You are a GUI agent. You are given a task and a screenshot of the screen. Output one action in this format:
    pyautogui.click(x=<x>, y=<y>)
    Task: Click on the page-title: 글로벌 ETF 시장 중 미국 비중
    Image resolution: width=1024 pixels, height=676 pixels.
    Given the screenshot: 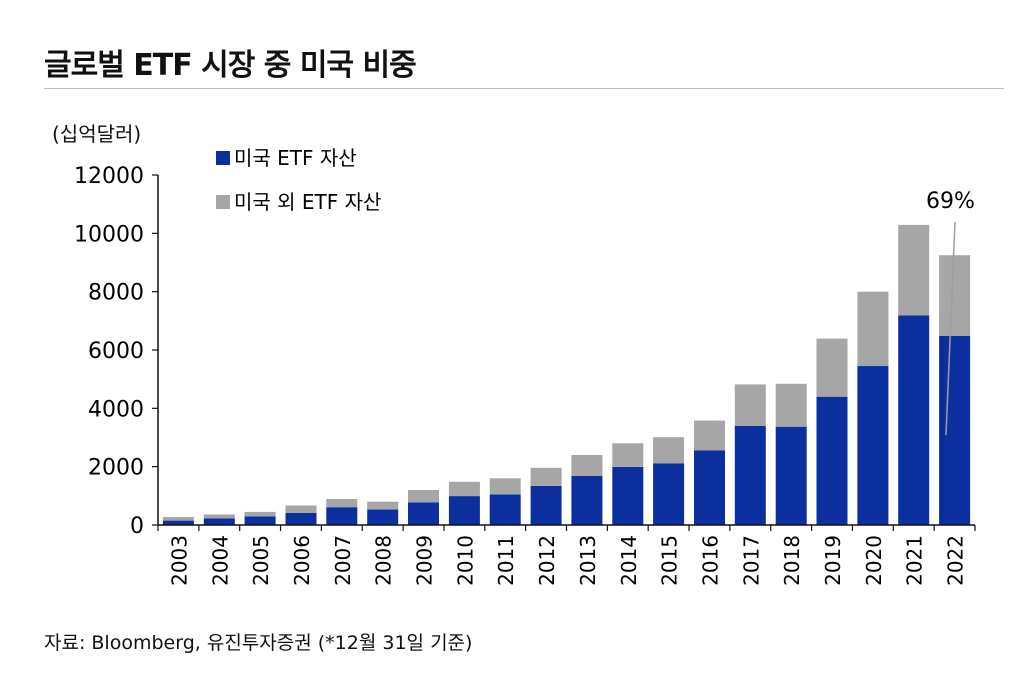 What is the action you would take?
    pyautogui.click(x=230, y=65)
    